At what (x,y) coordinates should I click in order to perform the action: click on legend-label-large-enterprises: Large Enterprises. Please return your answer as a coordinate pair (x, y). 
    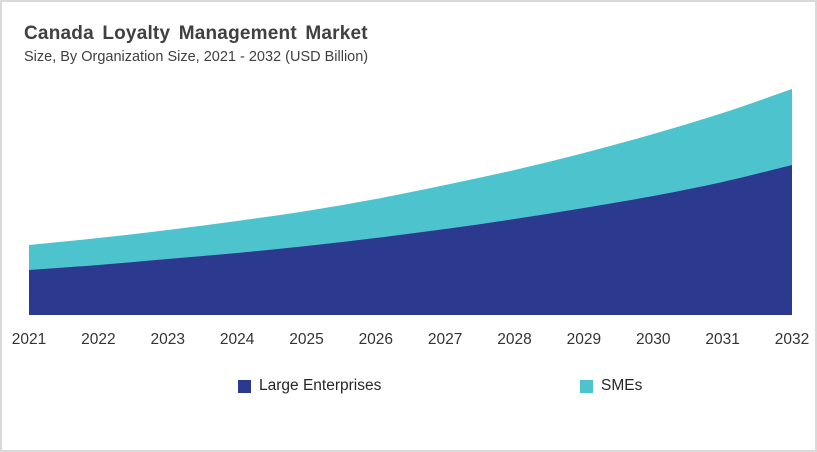
    Looking at the image, I should click on (320, 385).